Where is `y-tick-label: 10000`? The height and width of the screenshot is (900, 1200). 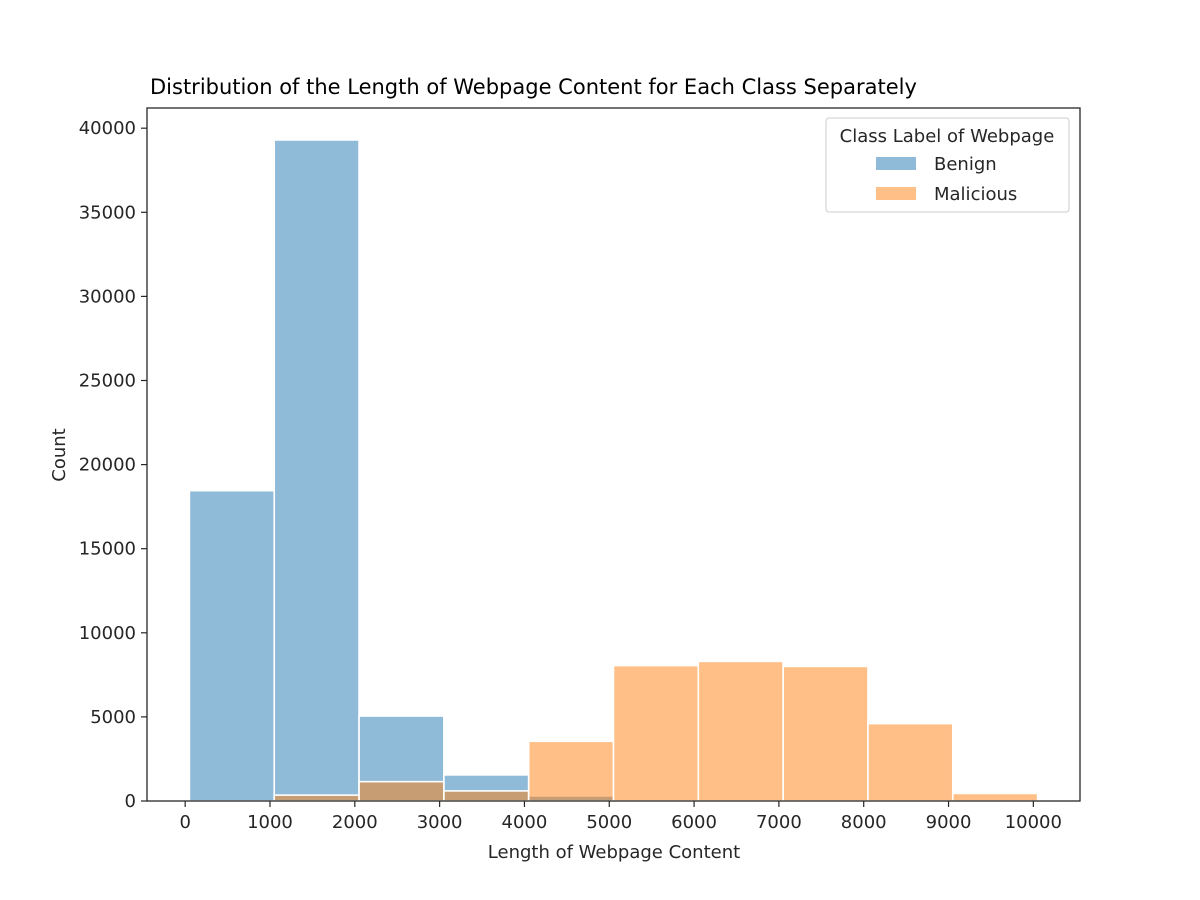
y-tick-label: 10000 is located at coordinates (107, 633).